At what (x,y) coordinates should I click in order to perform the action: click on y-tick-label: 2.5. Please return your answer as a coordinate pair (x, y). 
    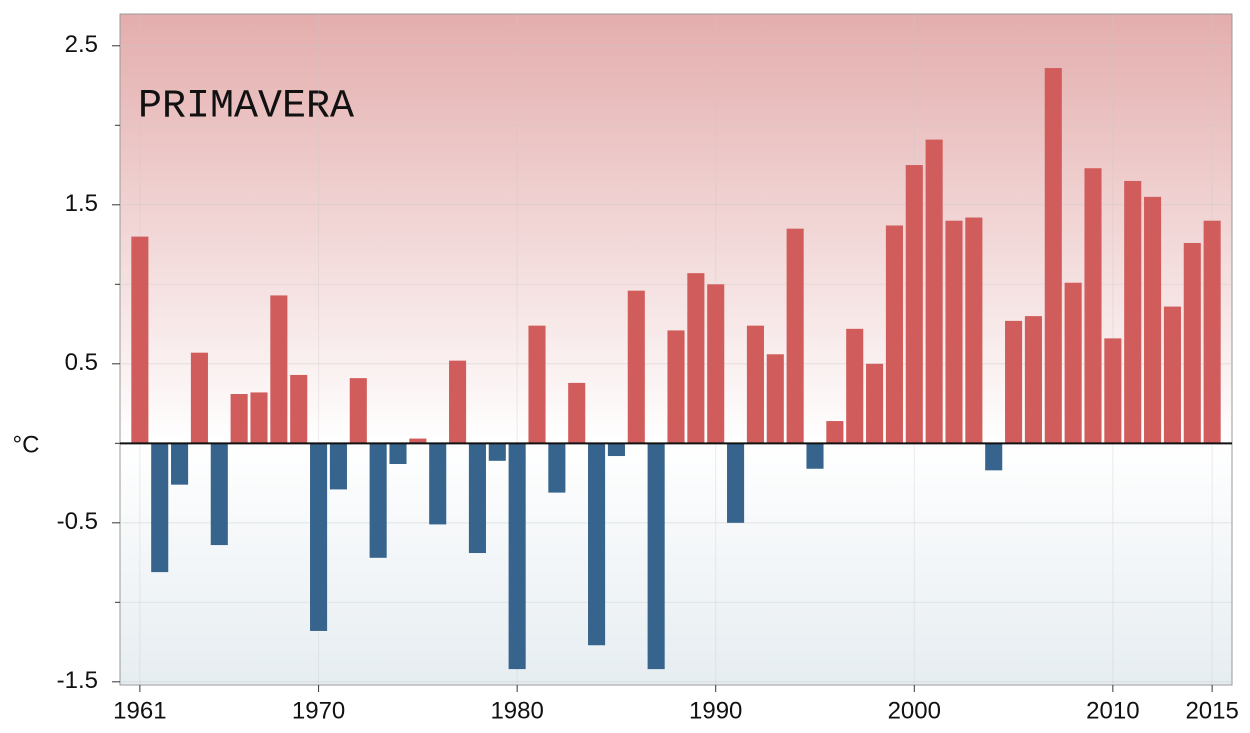
    Looking at the image, I should click on (81, 44).